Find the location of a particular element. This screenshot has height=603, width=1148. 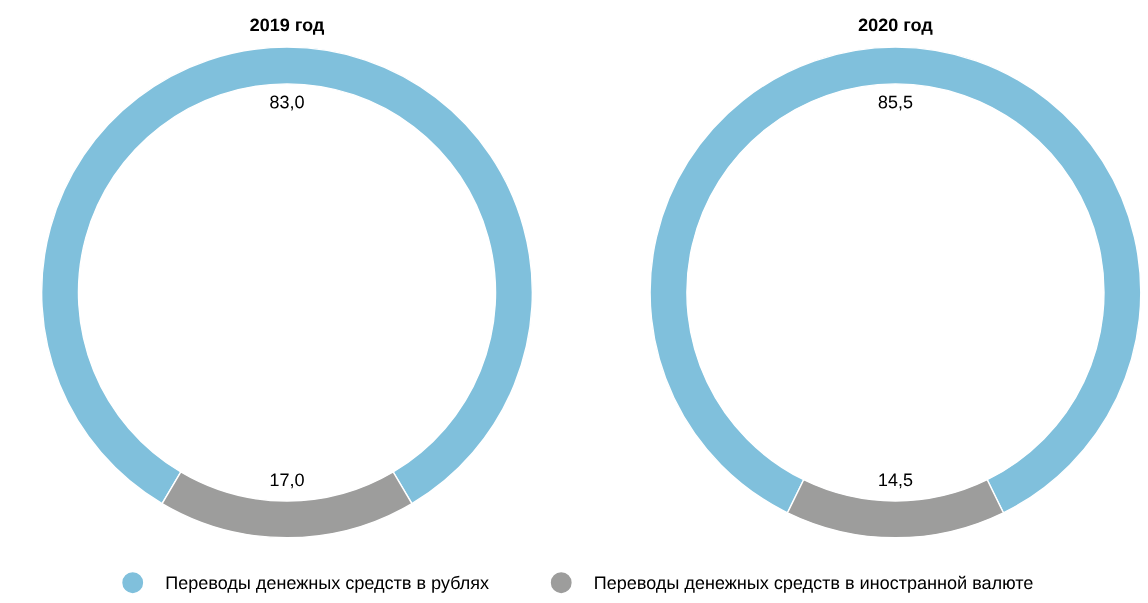

legend-label: Переводы денежных средств в рублях is located at coordinates (327, 584).